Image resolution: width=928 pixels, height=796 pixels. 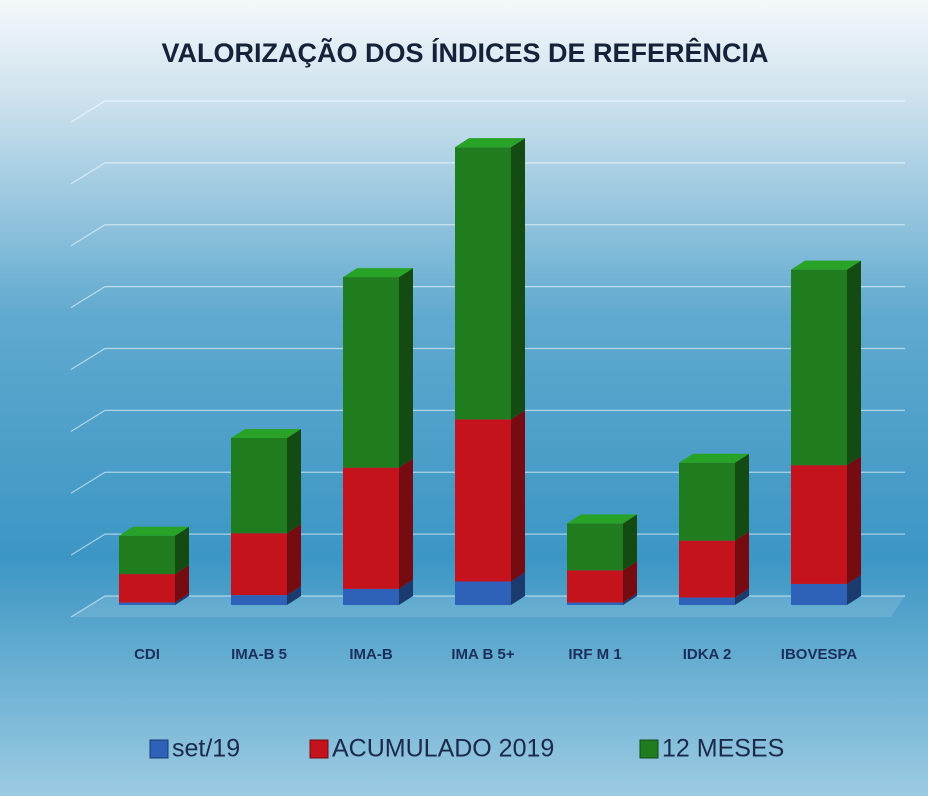 I want to click on x-tick-label: IDKA 2, so click(x=707, y=654).